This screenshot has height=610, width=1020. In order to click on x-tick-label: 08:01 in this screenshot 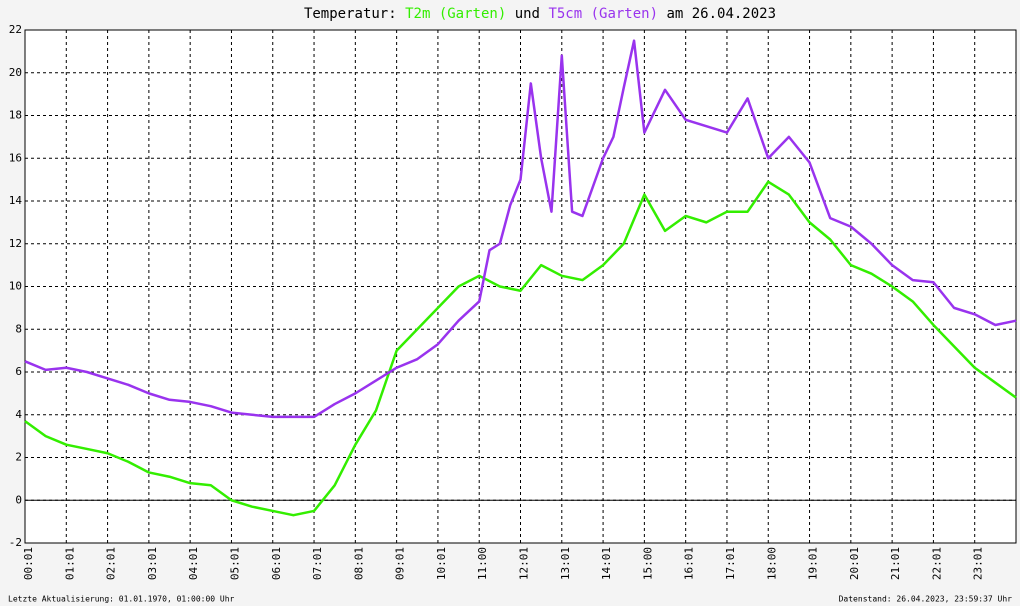, I will do `click(358, 563)`.